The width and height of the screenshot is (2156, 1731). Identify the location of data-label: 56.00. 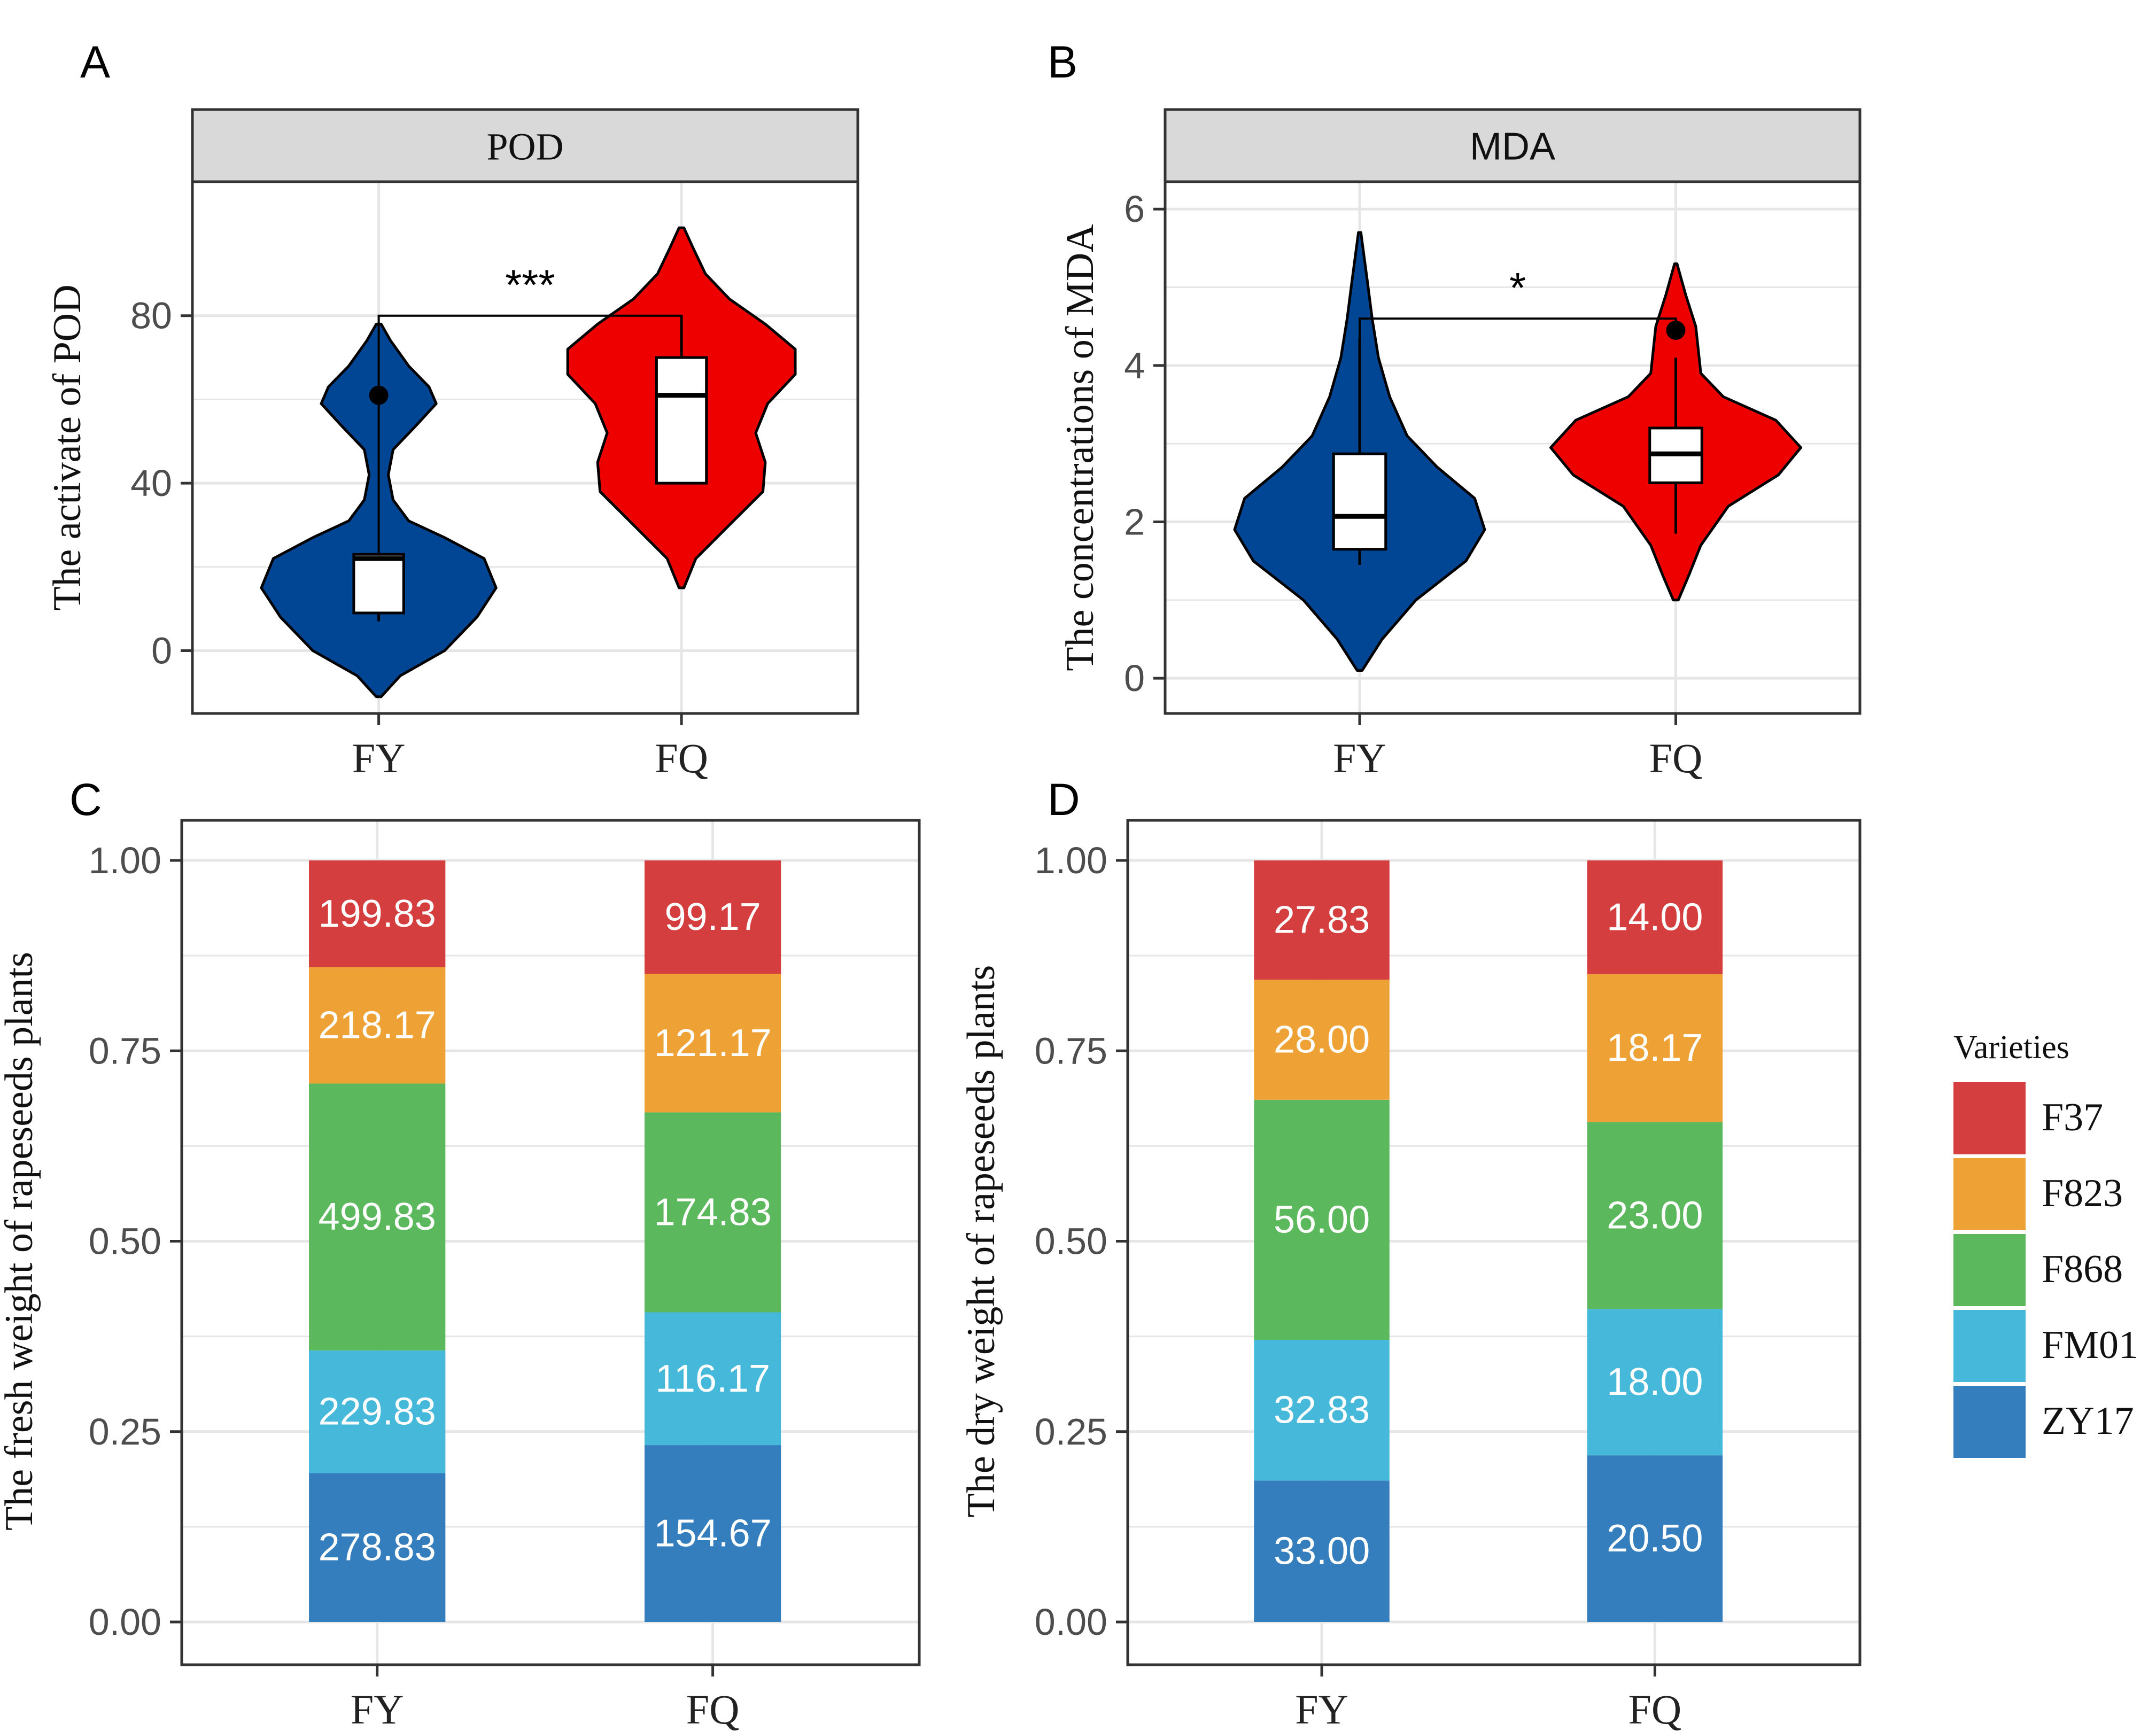
(1322, 1219).